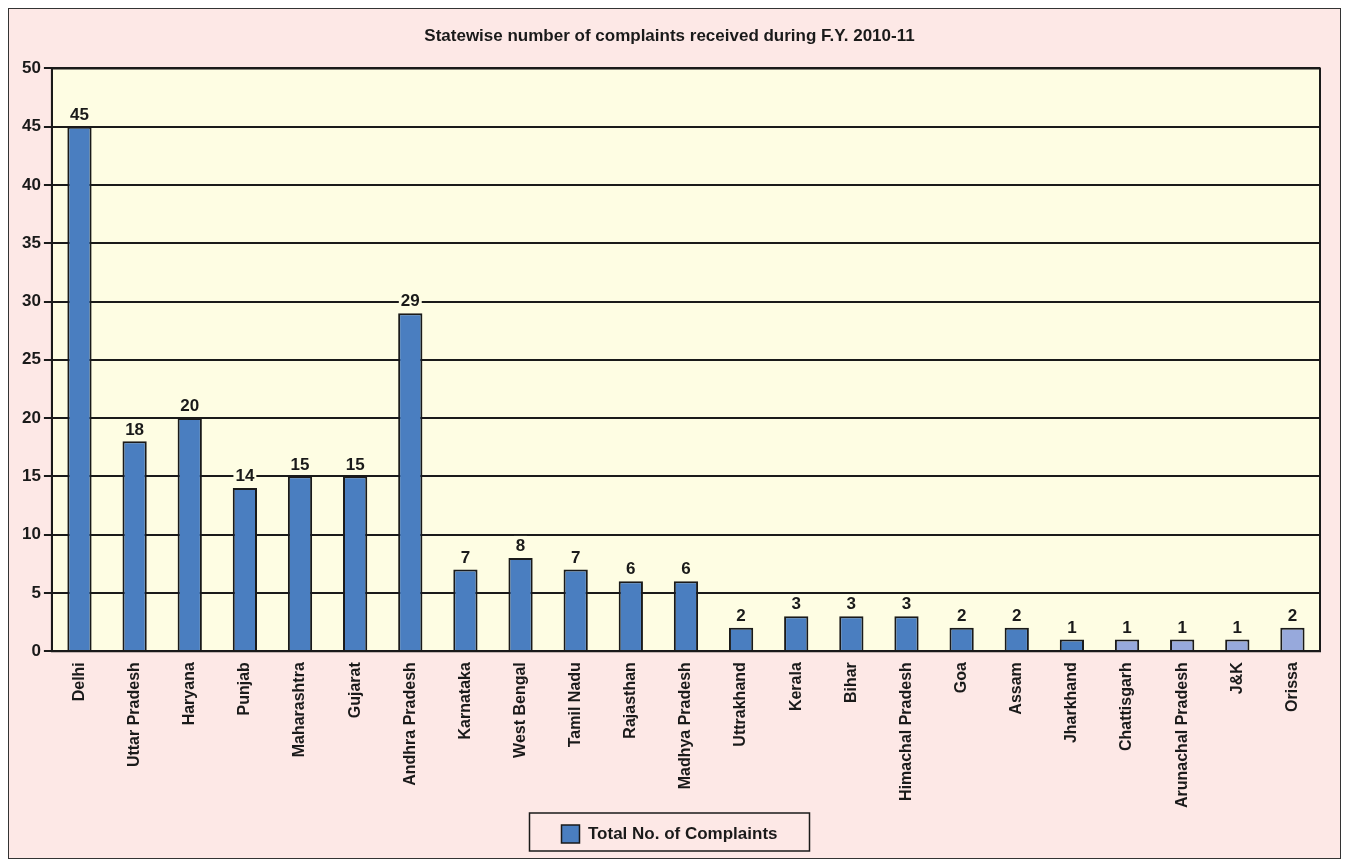  Describe the element at coordinates (79, 114) in the screenshot. I see `data-label: 45` at that location.